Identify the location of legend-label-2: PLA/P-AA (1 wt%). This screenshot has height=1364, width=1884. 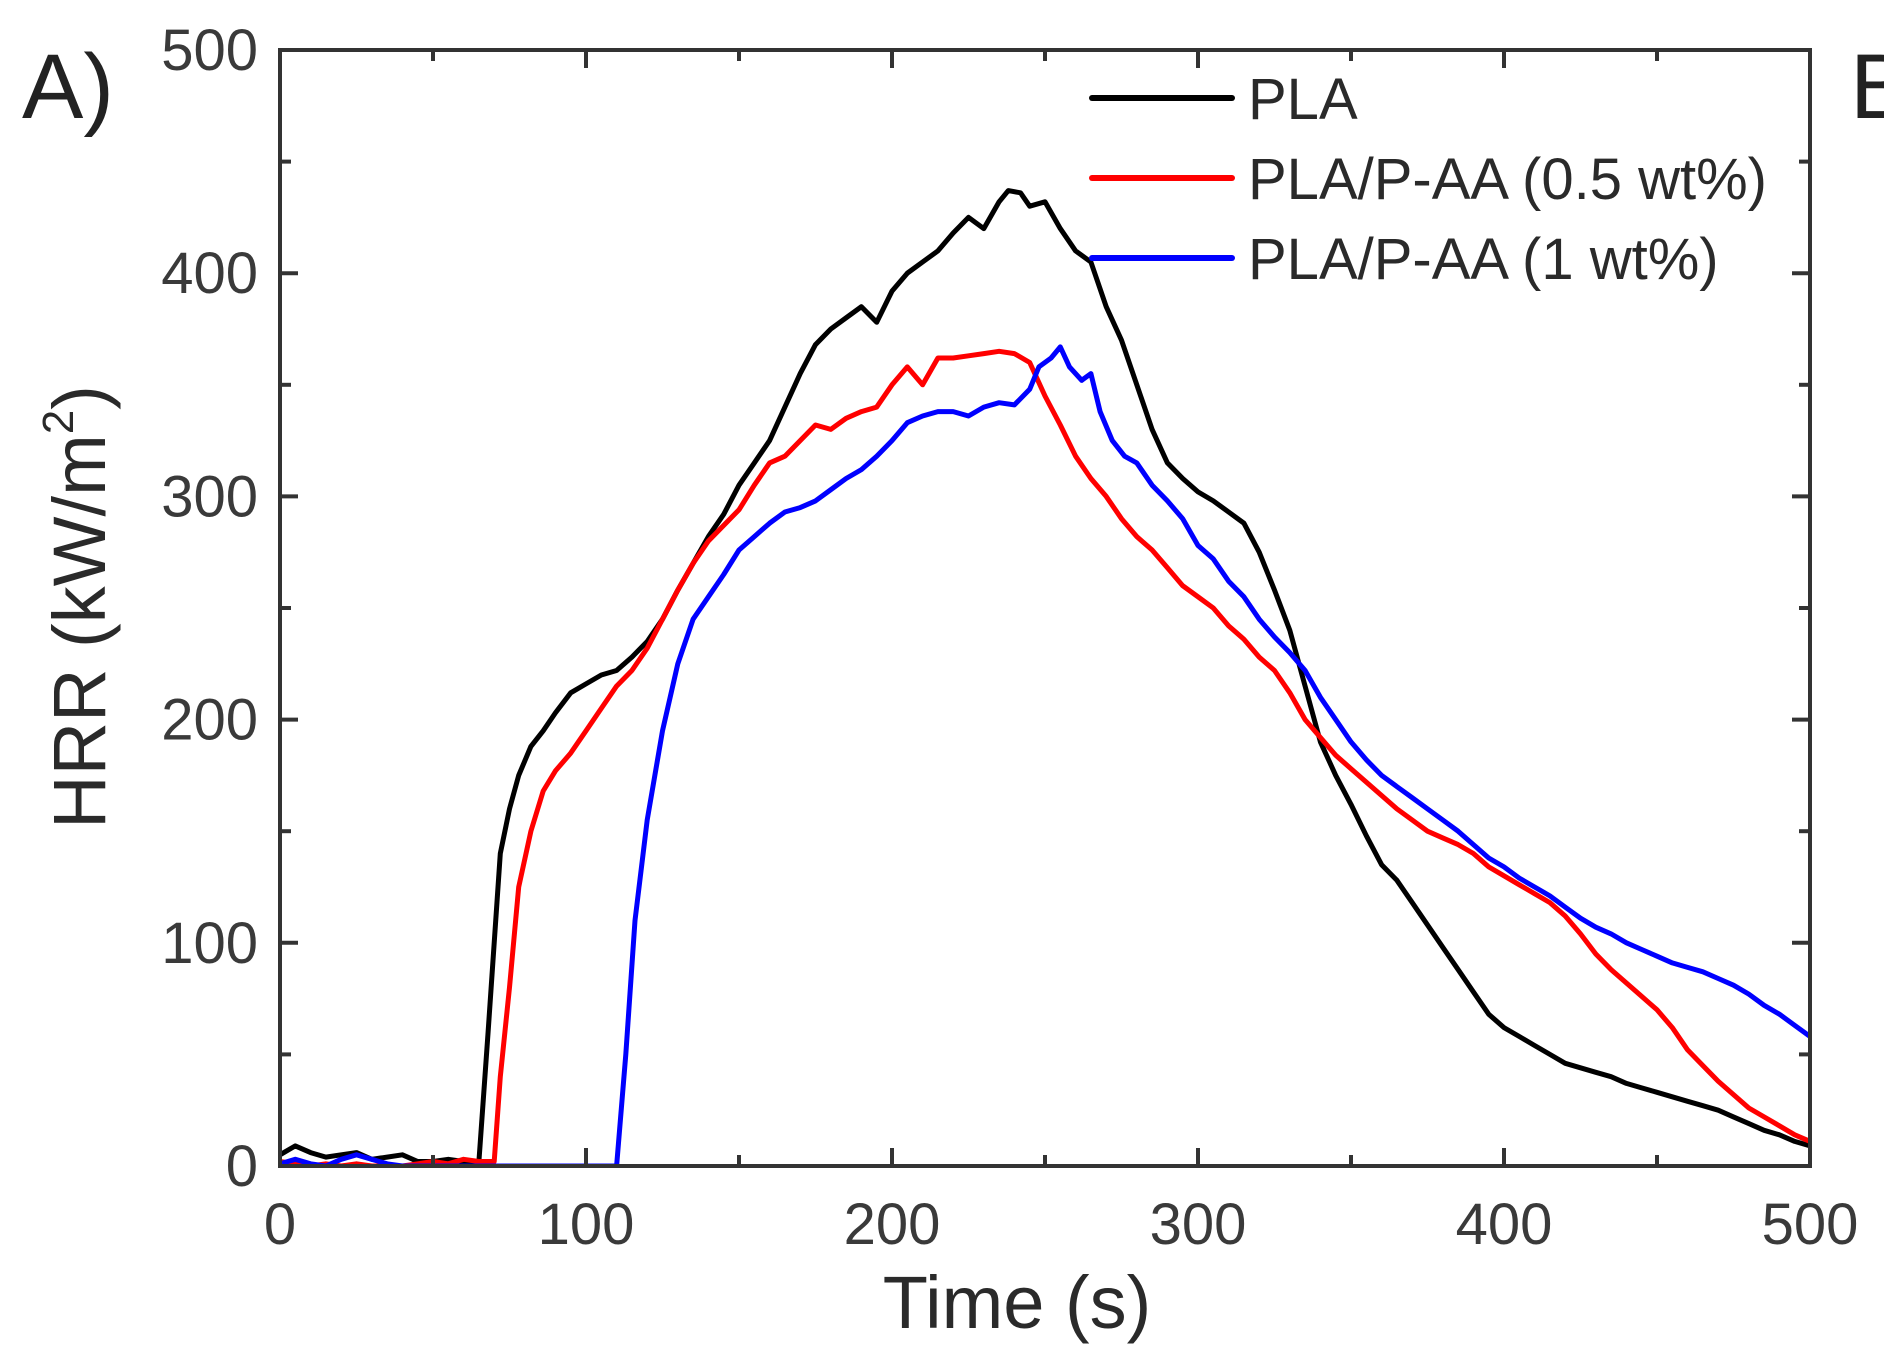
(1483, 259).